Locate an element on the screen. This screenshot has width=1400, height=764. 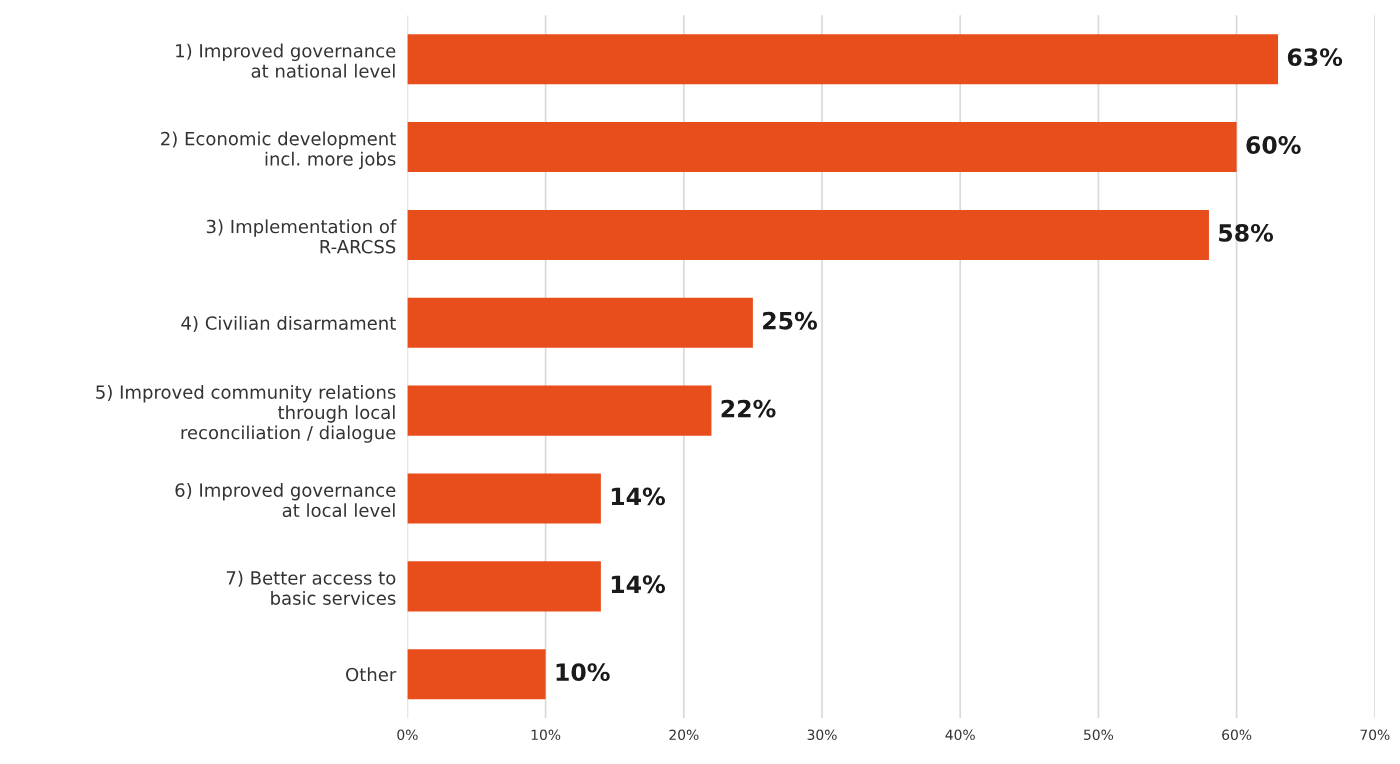
x-tick-label: 0% is located at coordinates (407, 735).